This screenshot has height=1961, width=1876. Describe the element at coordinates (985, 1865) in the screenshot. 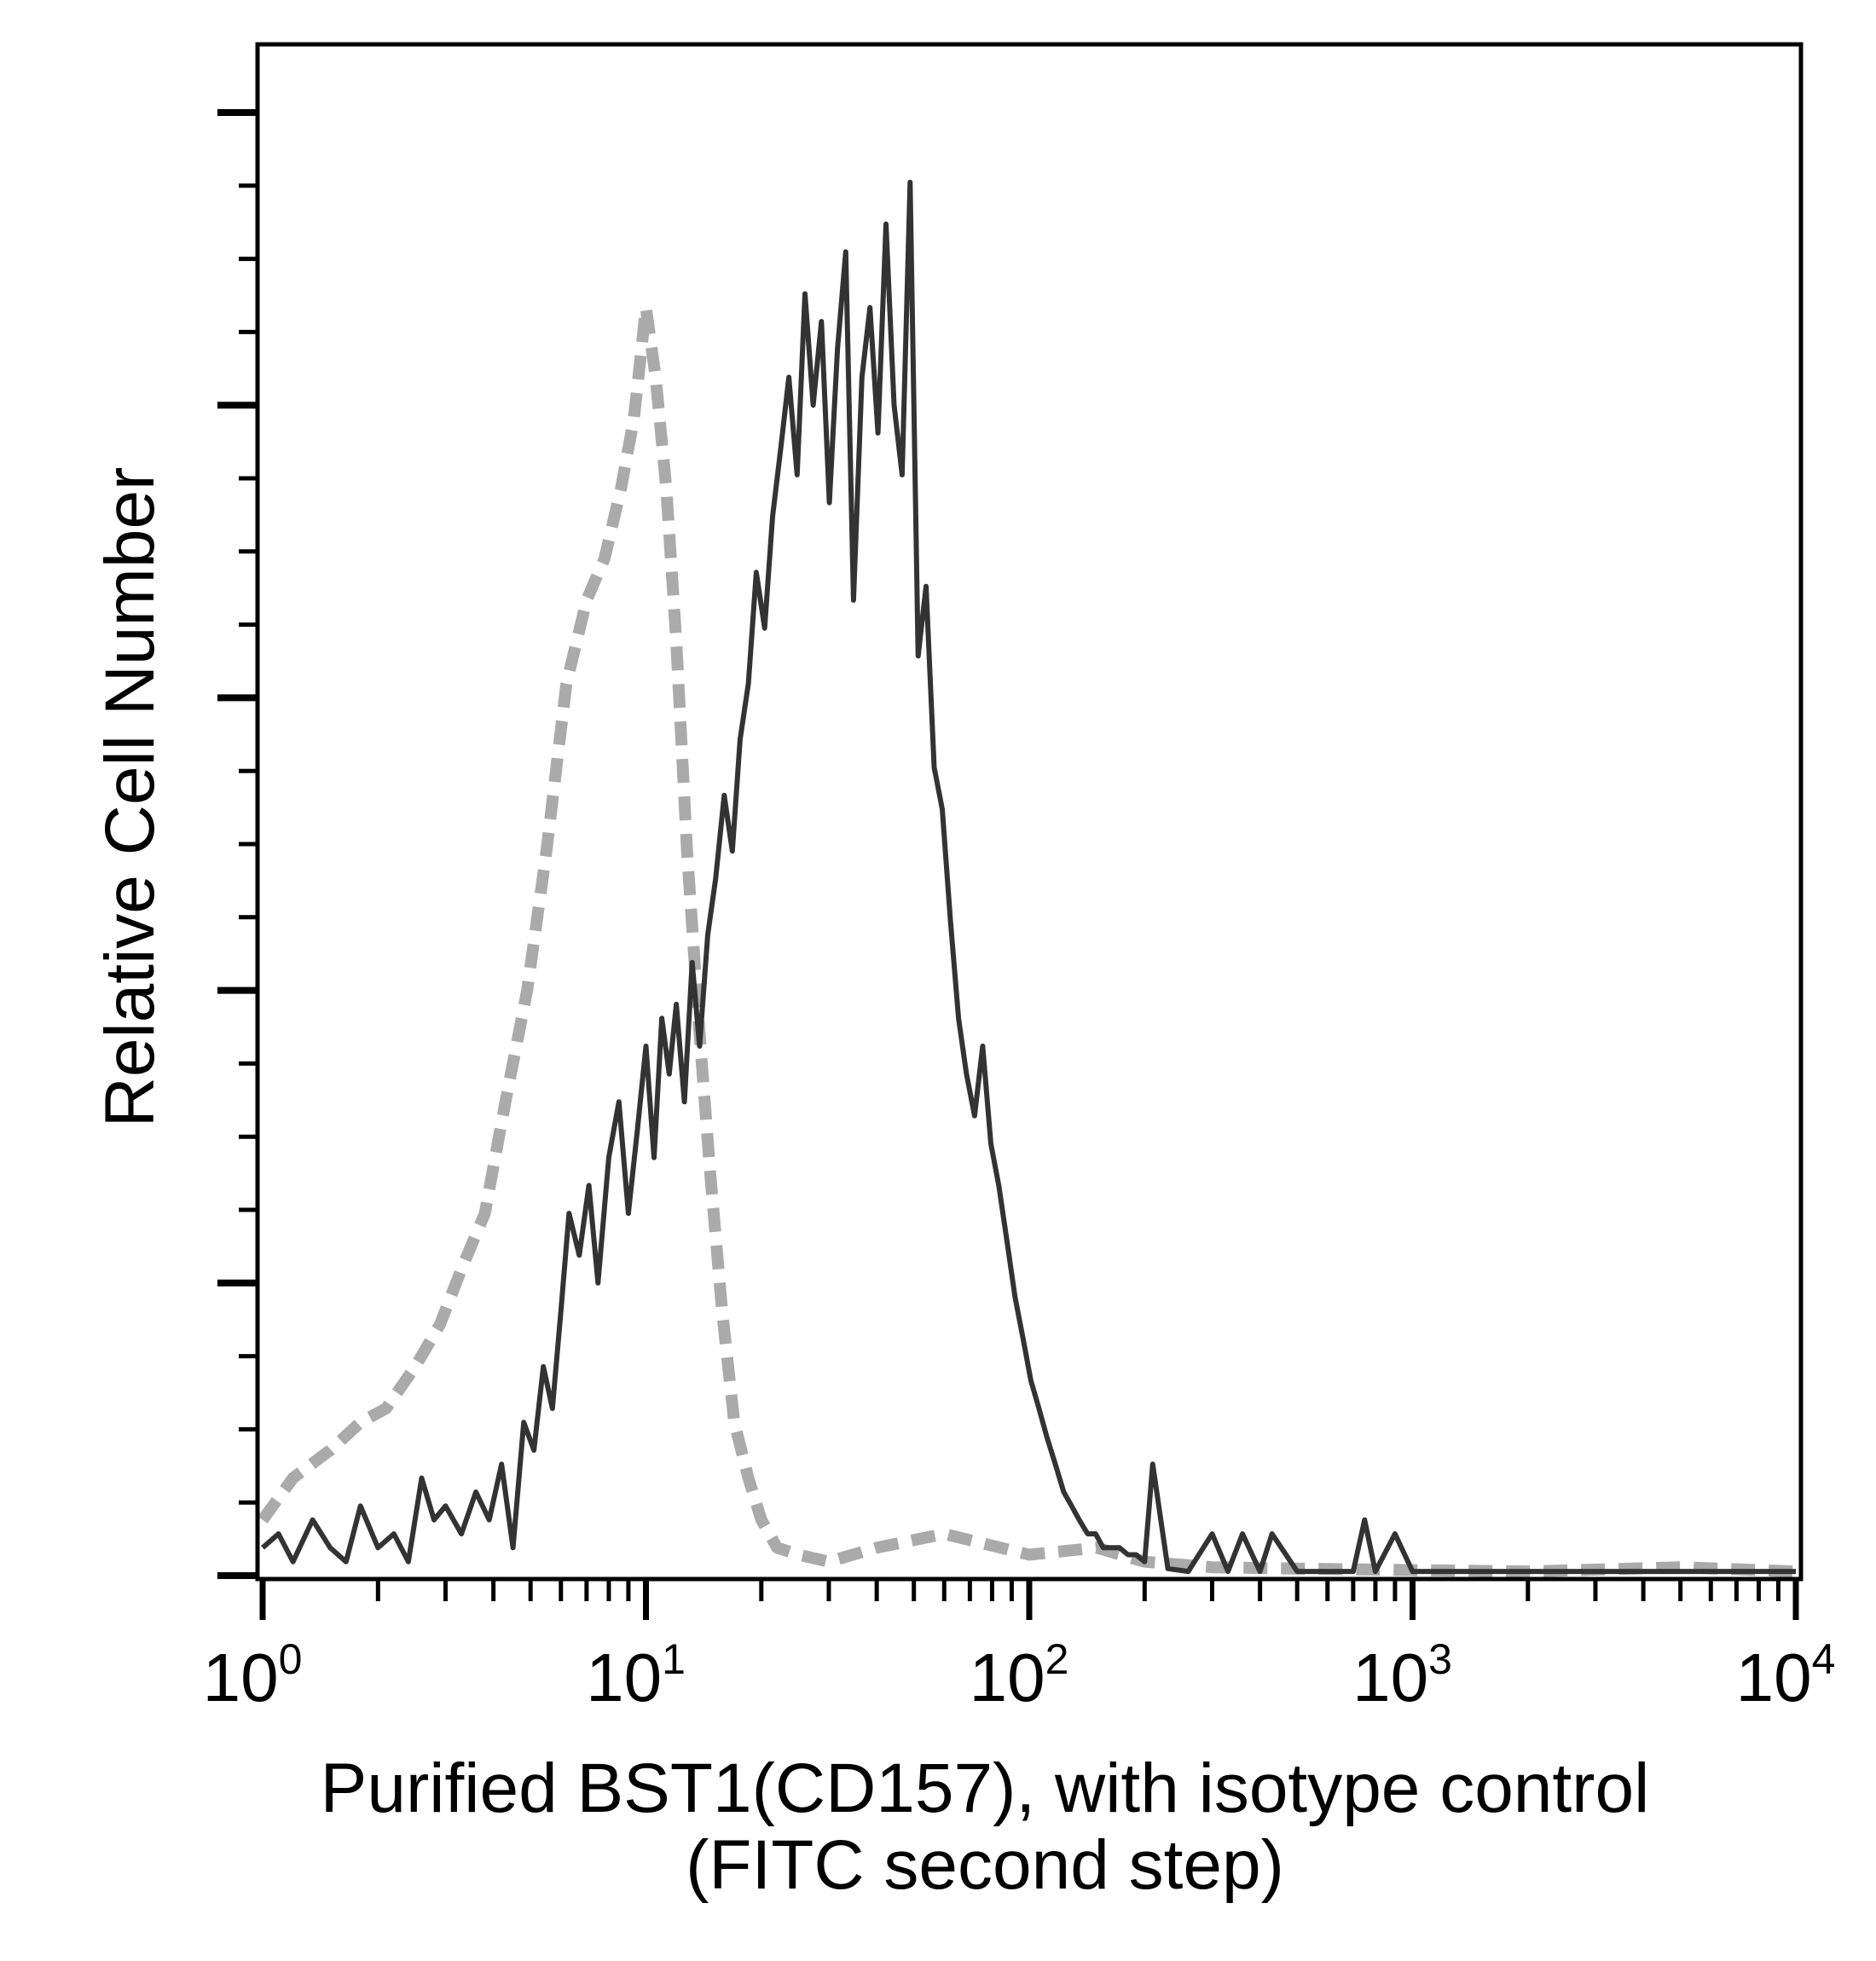

I see `x-axis-label-line2: (FITC second step)` at that location.